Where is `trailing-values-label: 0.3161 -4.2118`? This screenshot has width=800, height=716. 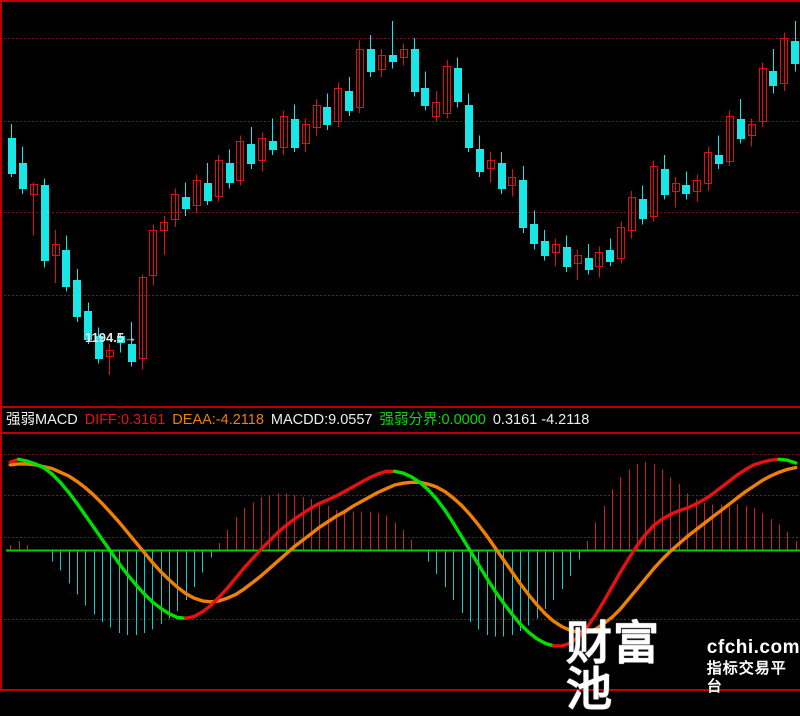
trailing-values-label: 0.3161 -4.2118 is located at coordinates (541, 419).